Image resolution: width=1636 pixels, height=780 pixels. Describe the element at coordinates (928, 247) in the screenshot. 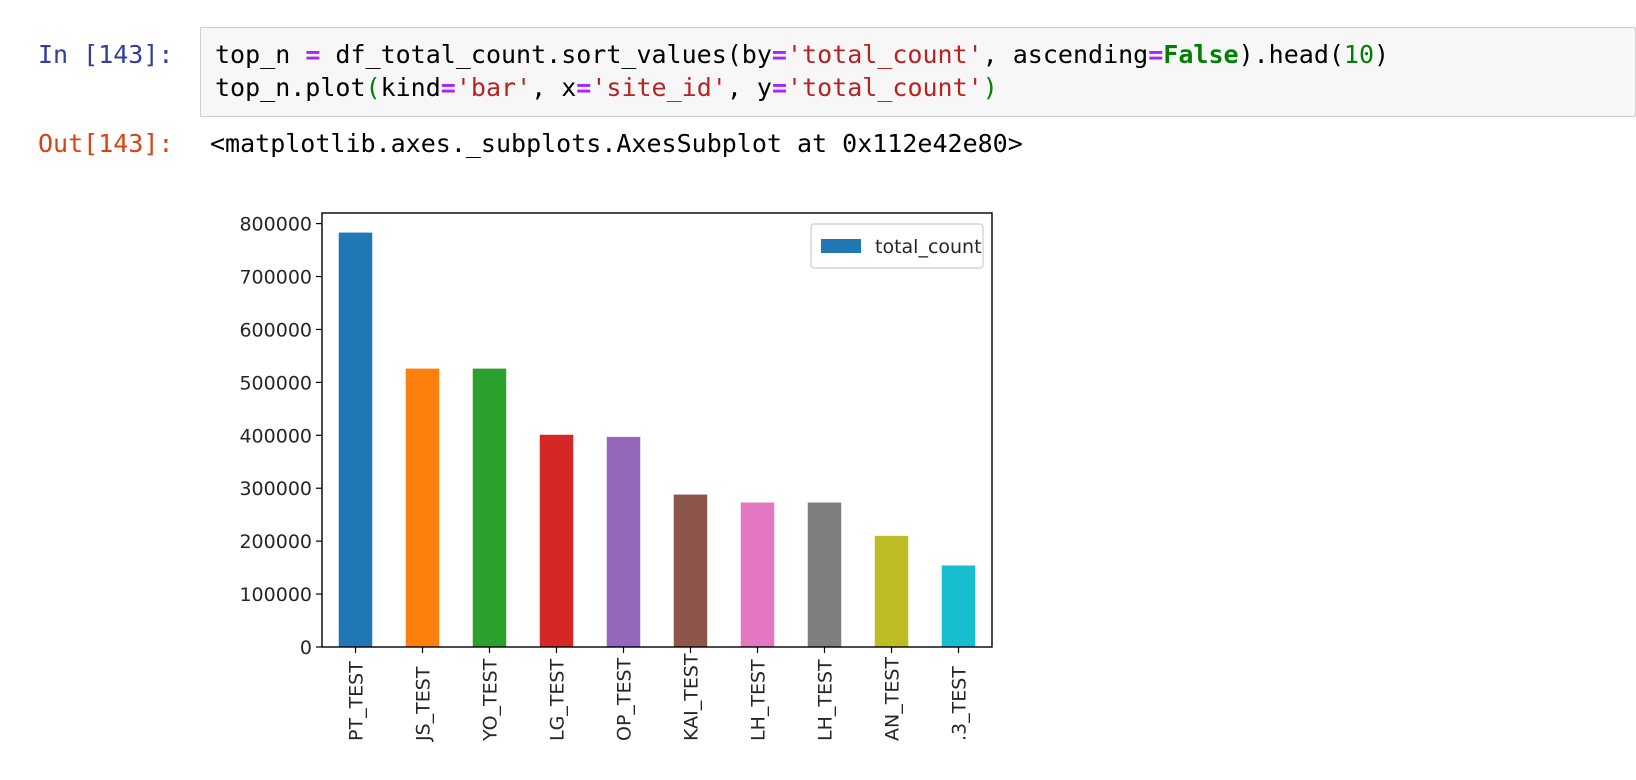

I see `legend-label: total_count` at that location.